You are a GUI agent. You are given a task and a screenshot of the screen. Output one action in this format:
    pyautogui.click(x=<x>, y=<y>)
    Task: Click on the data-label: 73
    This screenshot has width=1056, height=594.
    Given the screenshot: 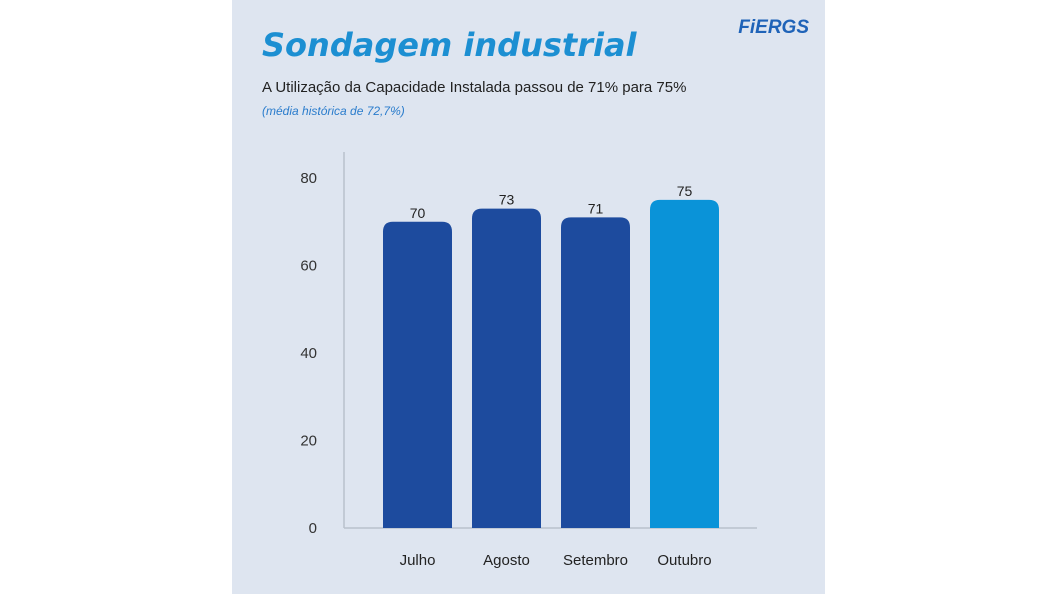 What is the action you would take?
    pyautogui.click(x=507, y=200)
    